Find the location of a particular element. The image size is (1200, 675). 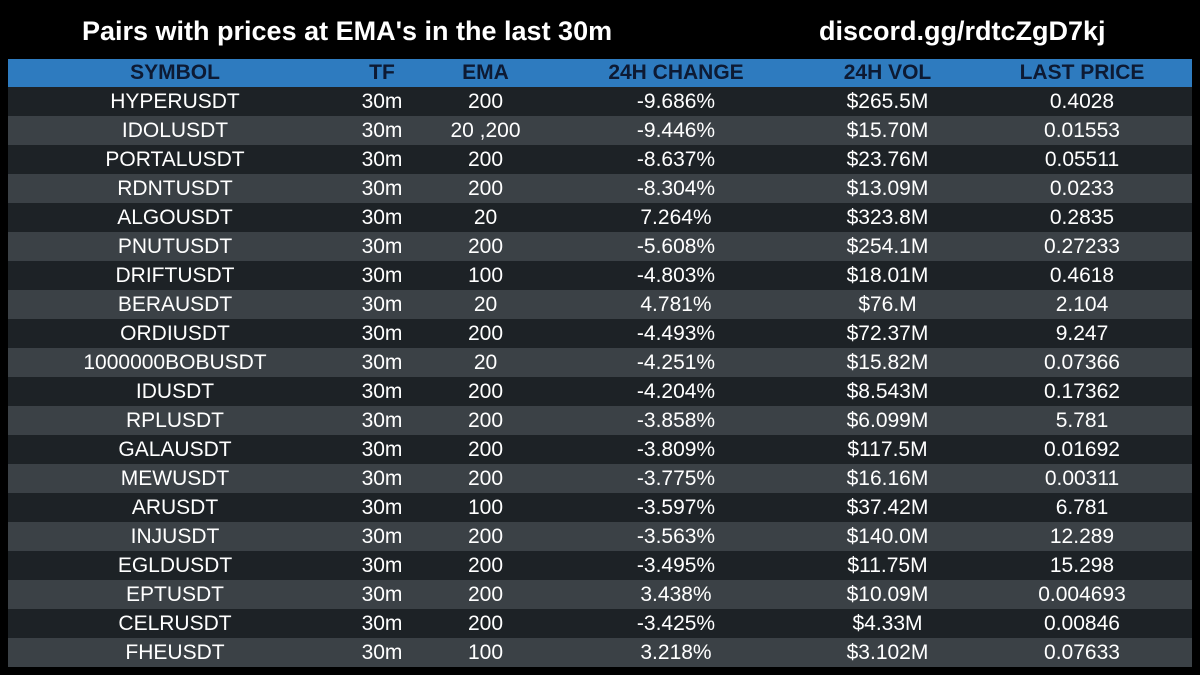

volume-cell: $37.42M is located at coordinates (887, 507).